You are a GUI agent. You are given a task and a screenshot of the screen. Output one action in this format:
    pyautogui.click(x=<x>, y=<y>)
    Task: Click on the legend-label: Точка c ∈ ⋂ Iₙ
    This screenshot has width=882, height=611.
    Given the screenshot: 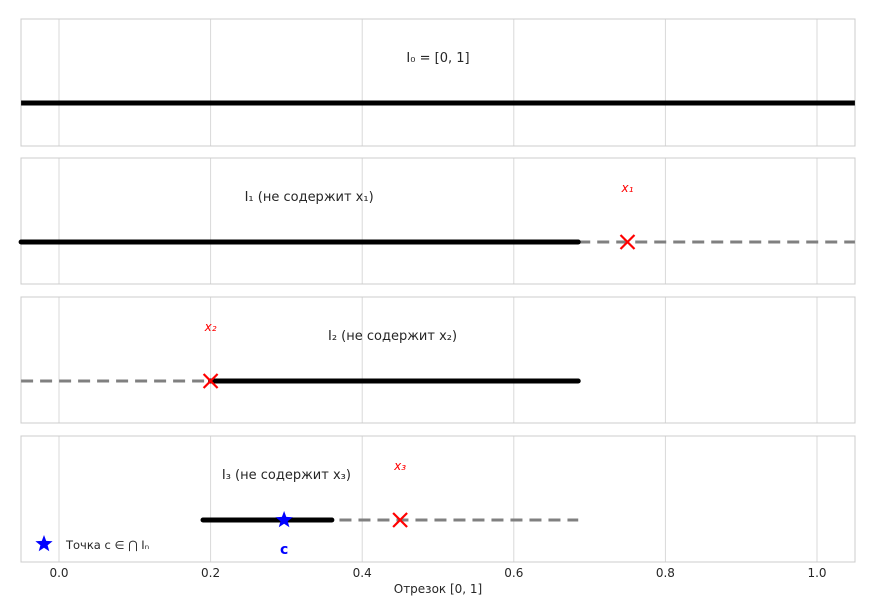 What is the action you would take?
    pyautogui.click(x=107, y=545)
    